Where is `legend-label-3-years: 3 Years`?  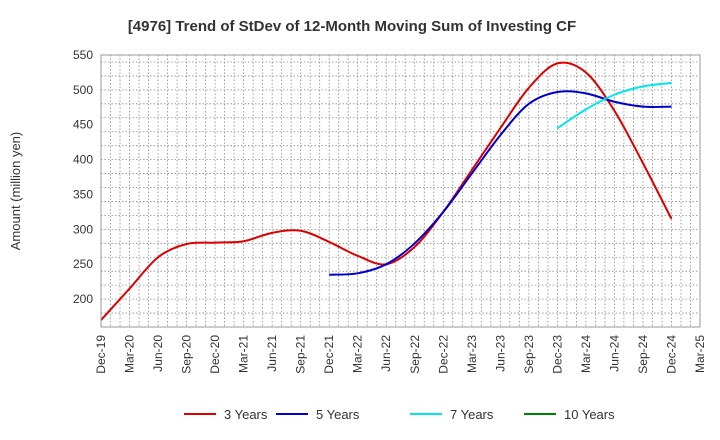
legend-label-3-years: 3 Years is located at coordinates (246, 414).